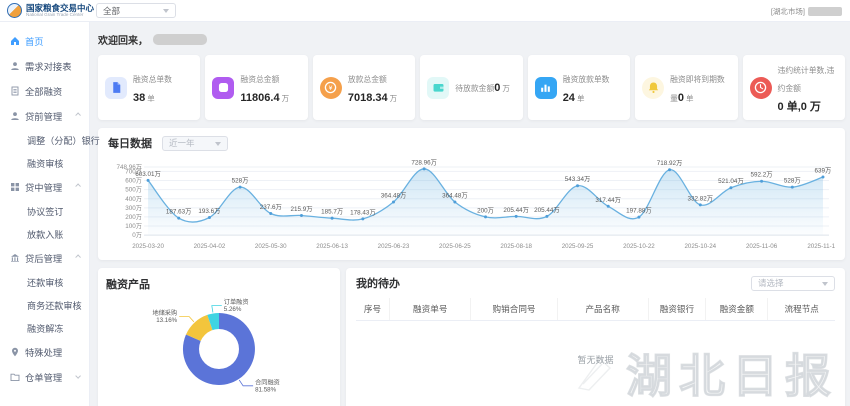  What do you see at coordinates (133, 208) in the screenshot?
I see `svg-text: 300万` at bounding box center [133, 208].